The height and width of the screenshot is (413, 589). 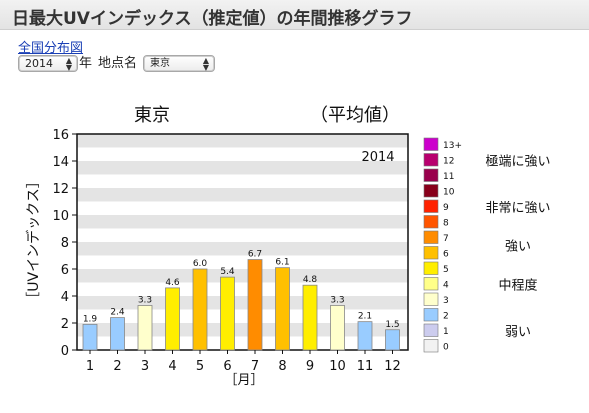 What do you see at coordinates (377, 157) in the screenshot?
I see `year-annotation: 2014` at bounding box center [377, 157].